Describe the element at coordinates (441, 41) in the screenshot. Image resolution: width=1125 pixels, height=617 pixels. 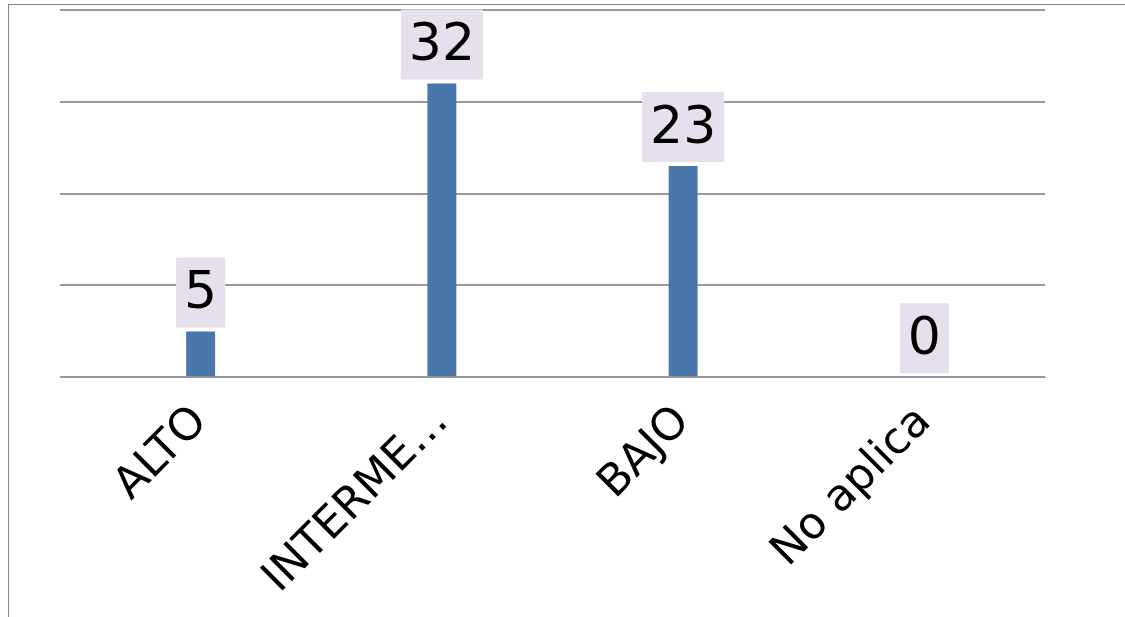
I see `data-label: 32` at that location.